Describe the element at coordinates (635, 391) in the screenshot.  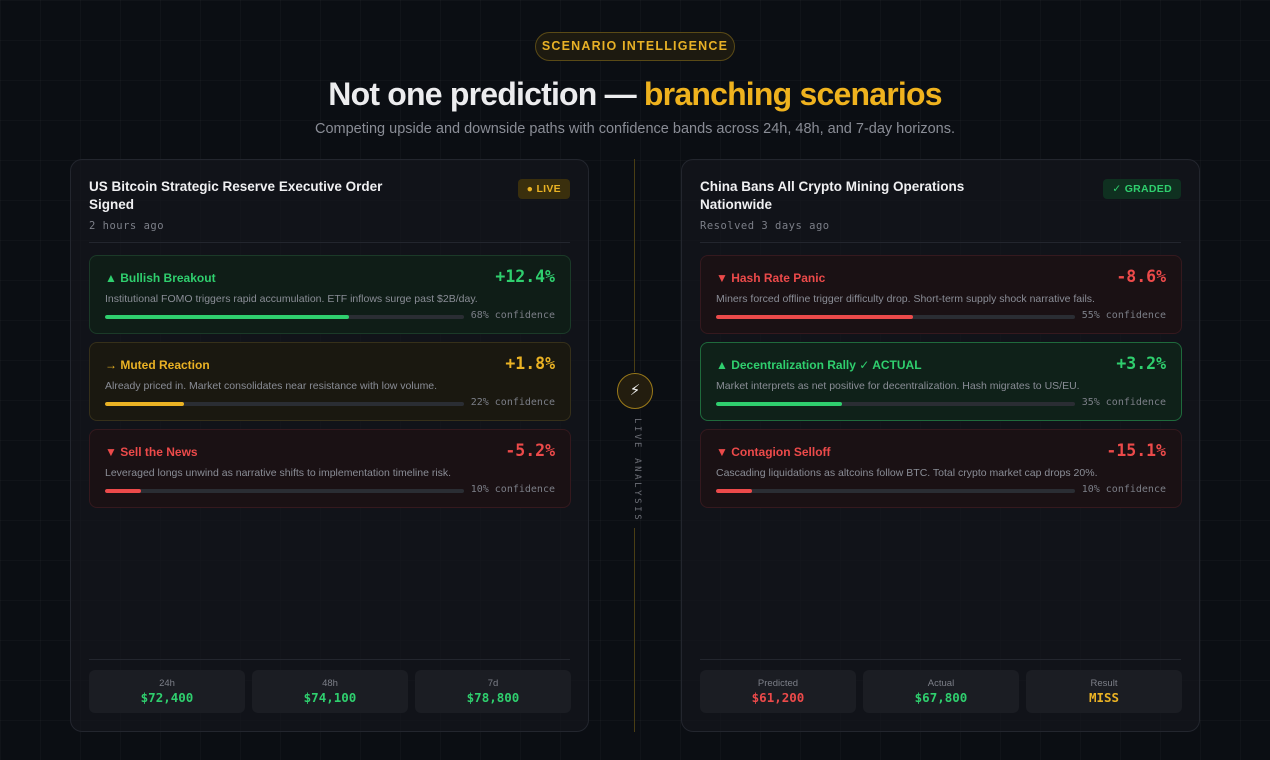
I see `lightning-icon: ⚡` at that location.